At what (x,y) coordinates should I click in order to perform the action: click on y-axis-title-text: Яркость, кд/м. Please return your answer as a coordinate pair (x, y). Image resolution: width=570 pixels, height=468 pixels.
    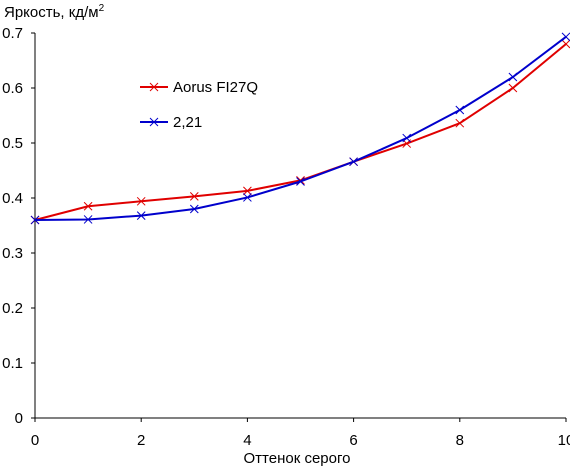
    Looking at the image, I should click on (51, 12).